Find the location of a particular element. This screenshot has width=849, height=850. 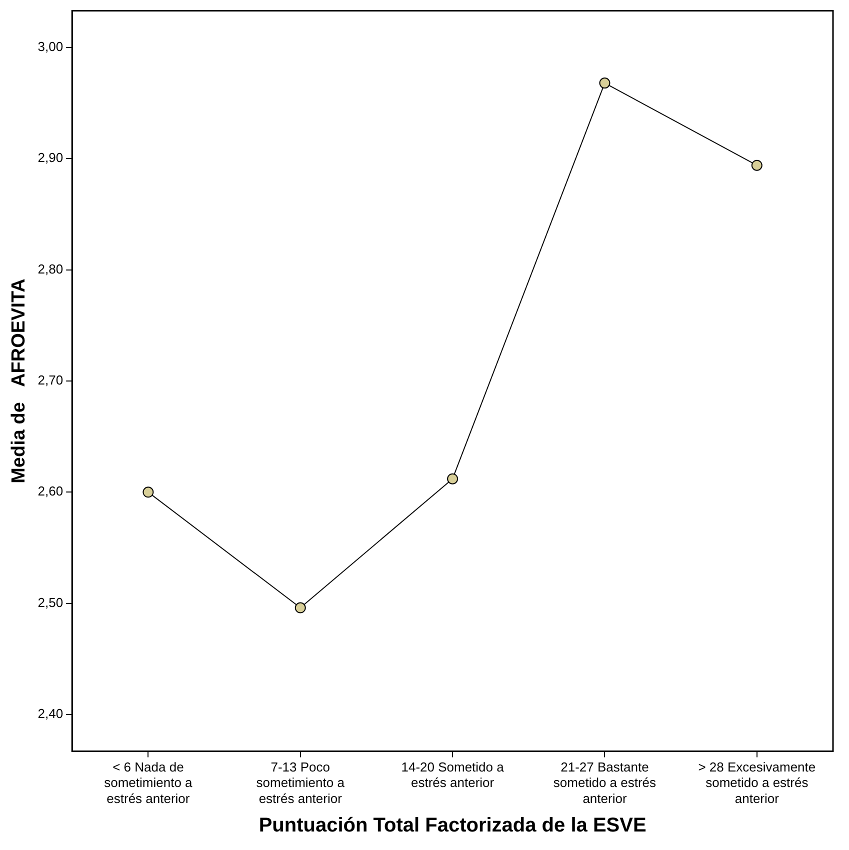

y-tick-label: 2,80 is located at coordinates (51, 268).